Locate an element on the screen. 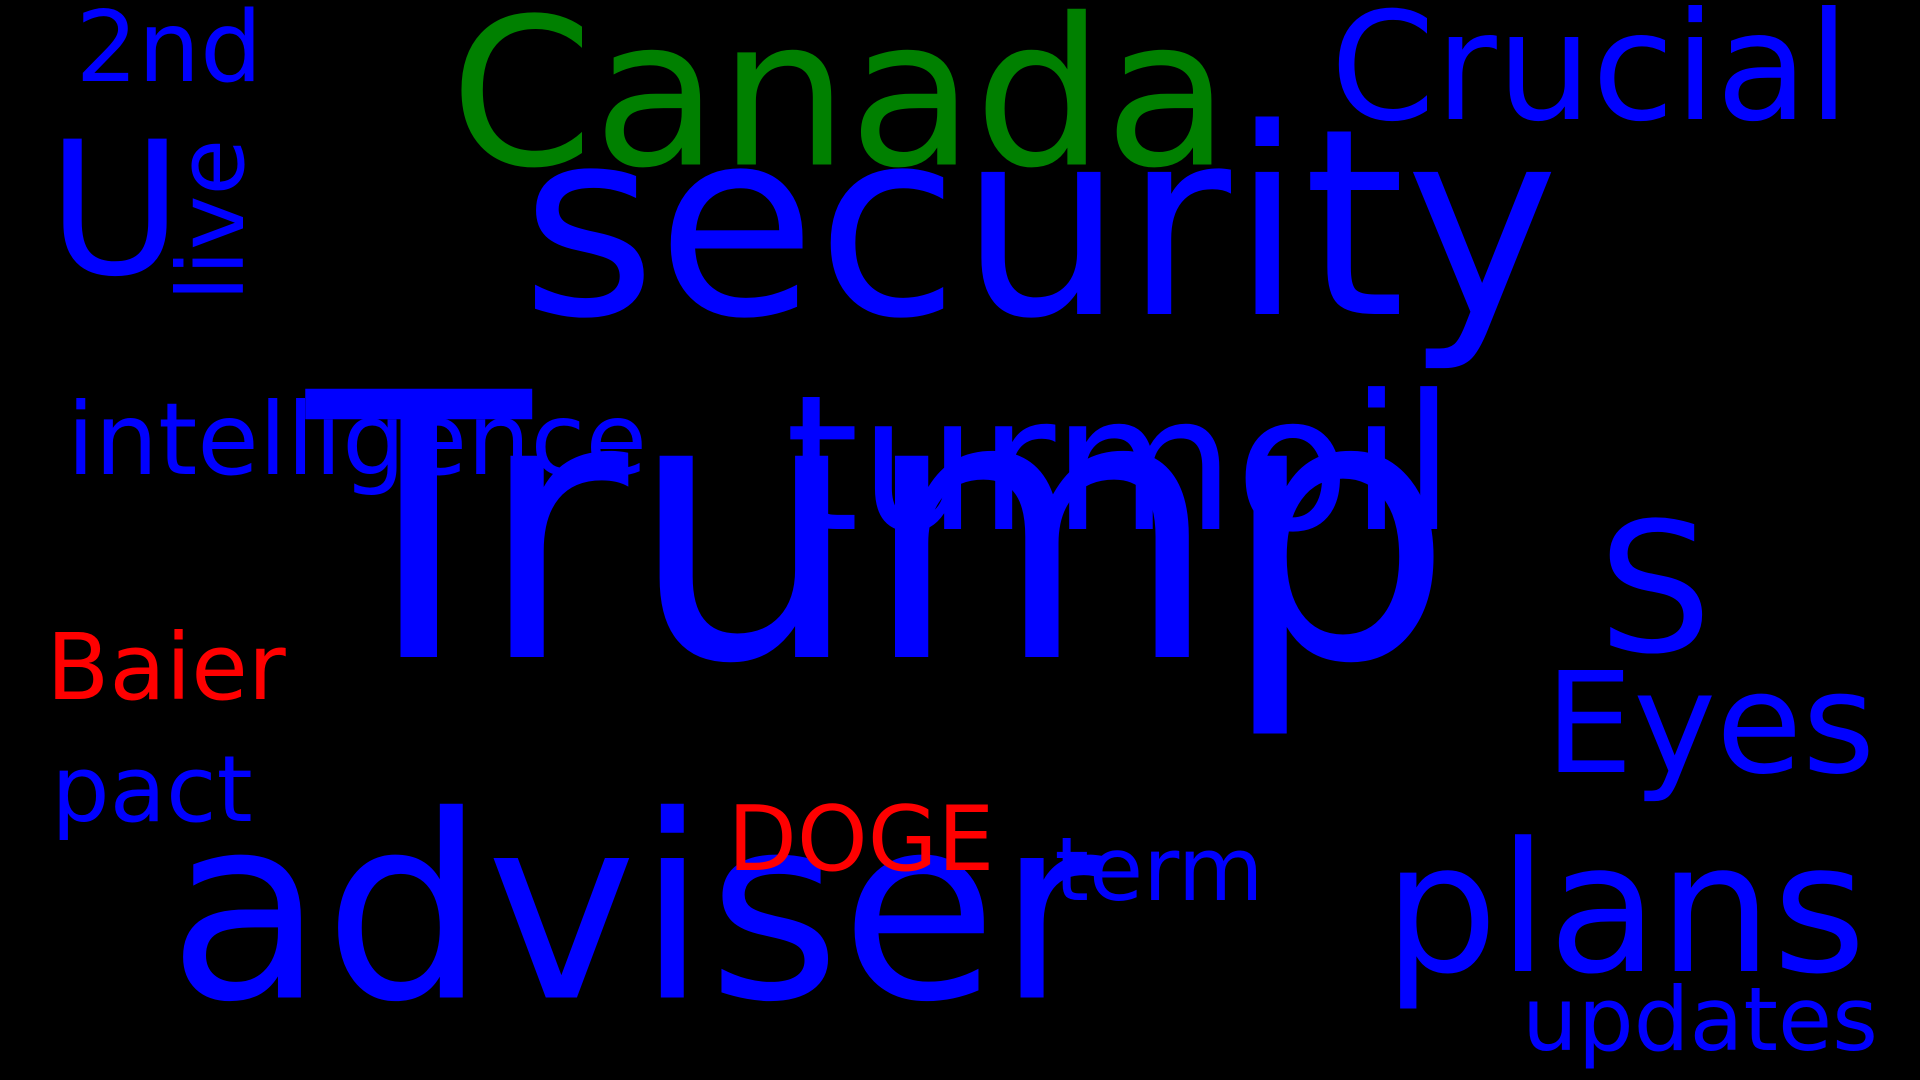  word-s: S is located at coordinates (1655, 589).